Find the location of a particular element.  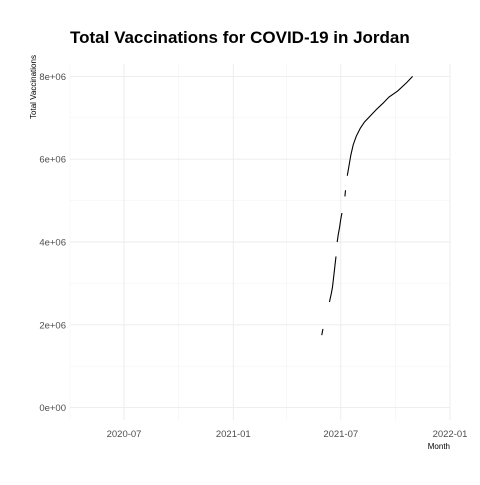

x-axis-ticks: 2020-07 2021-01 2021-07 2022-01 is located at coordinates (287, 434).